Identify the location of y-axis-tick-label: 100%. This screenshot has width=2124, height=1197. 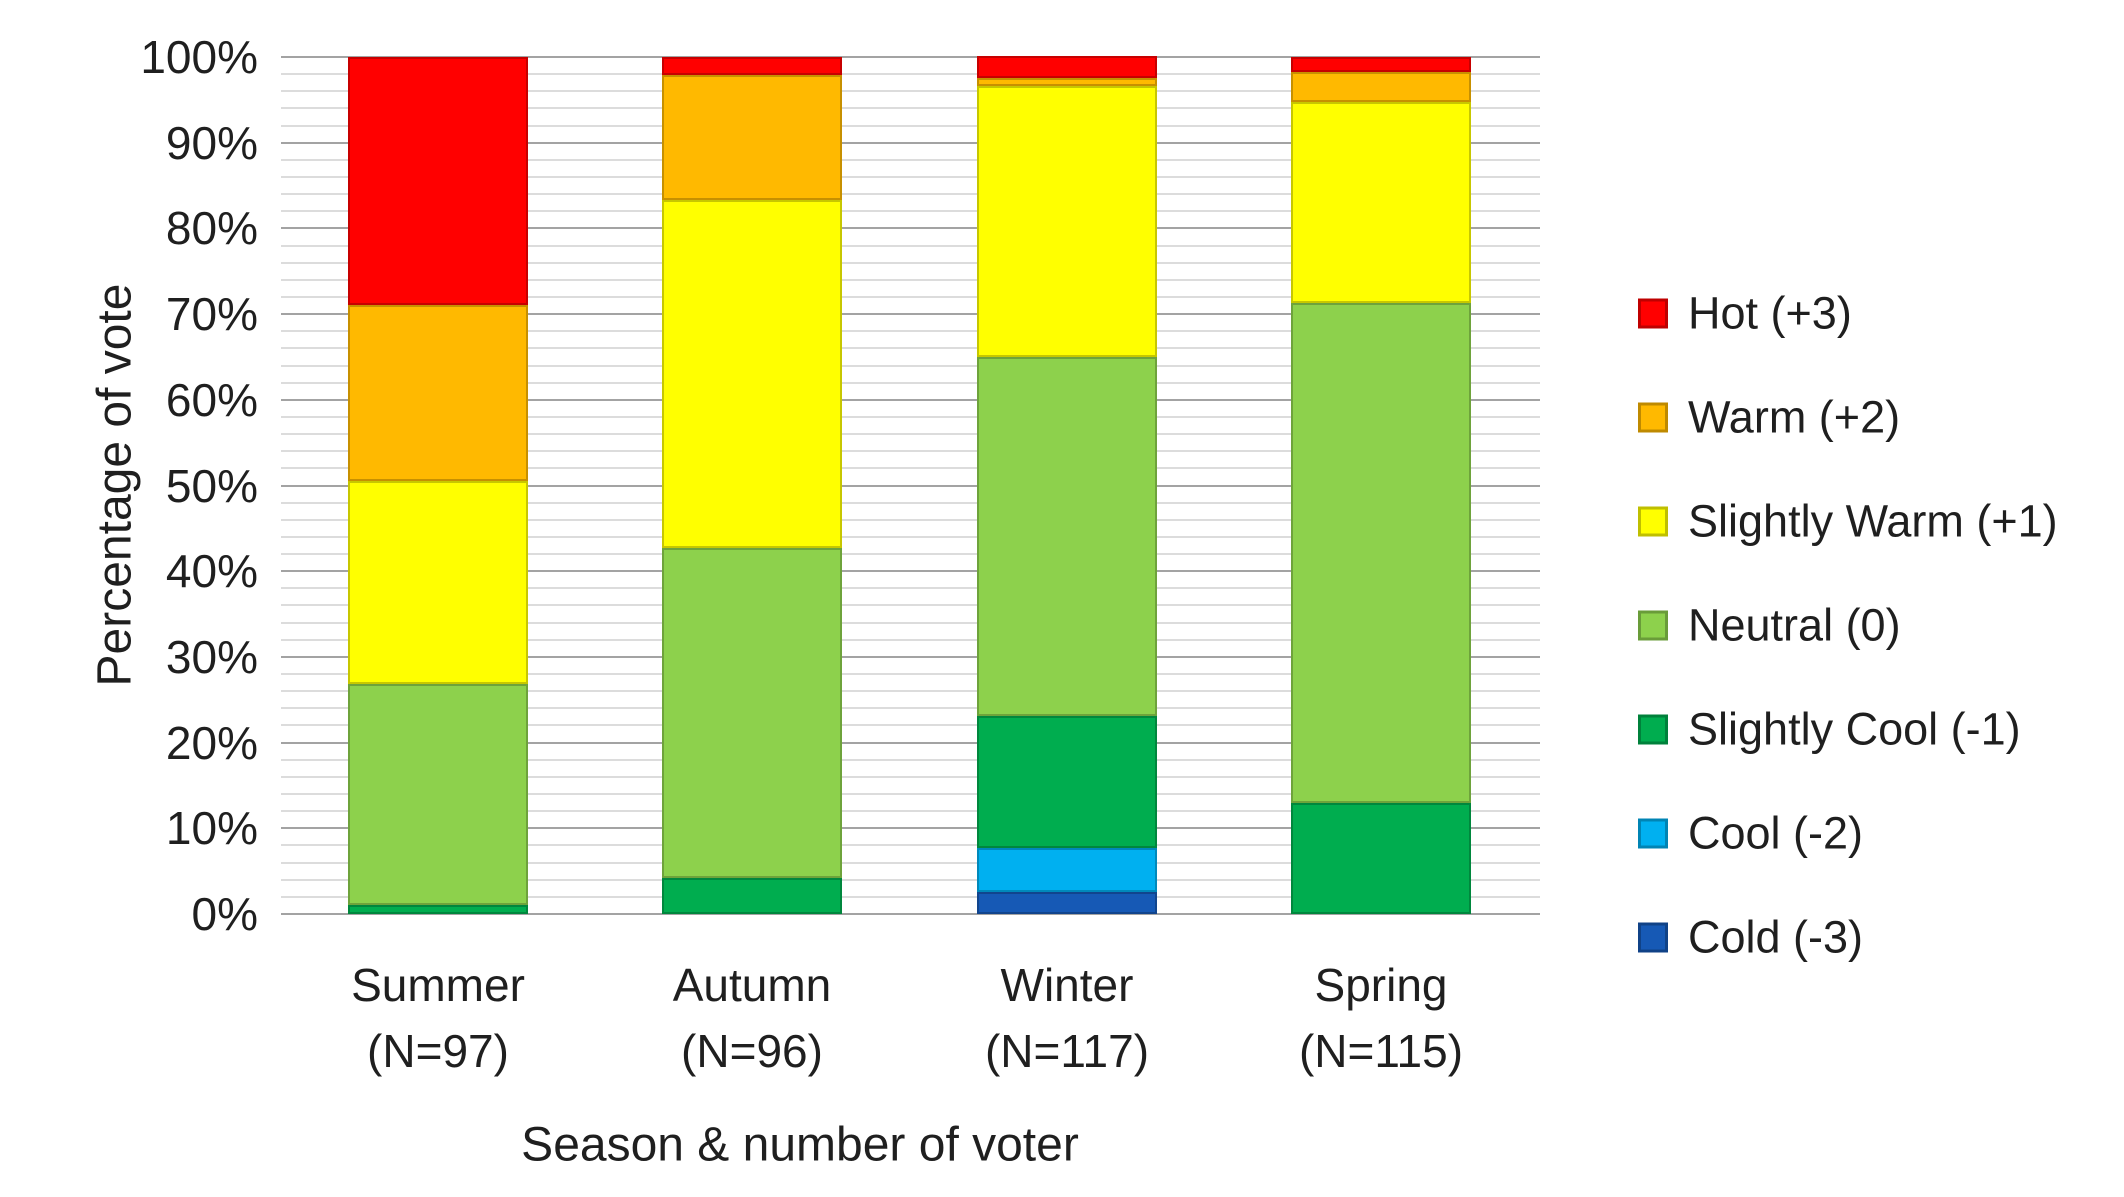
(199, 57).